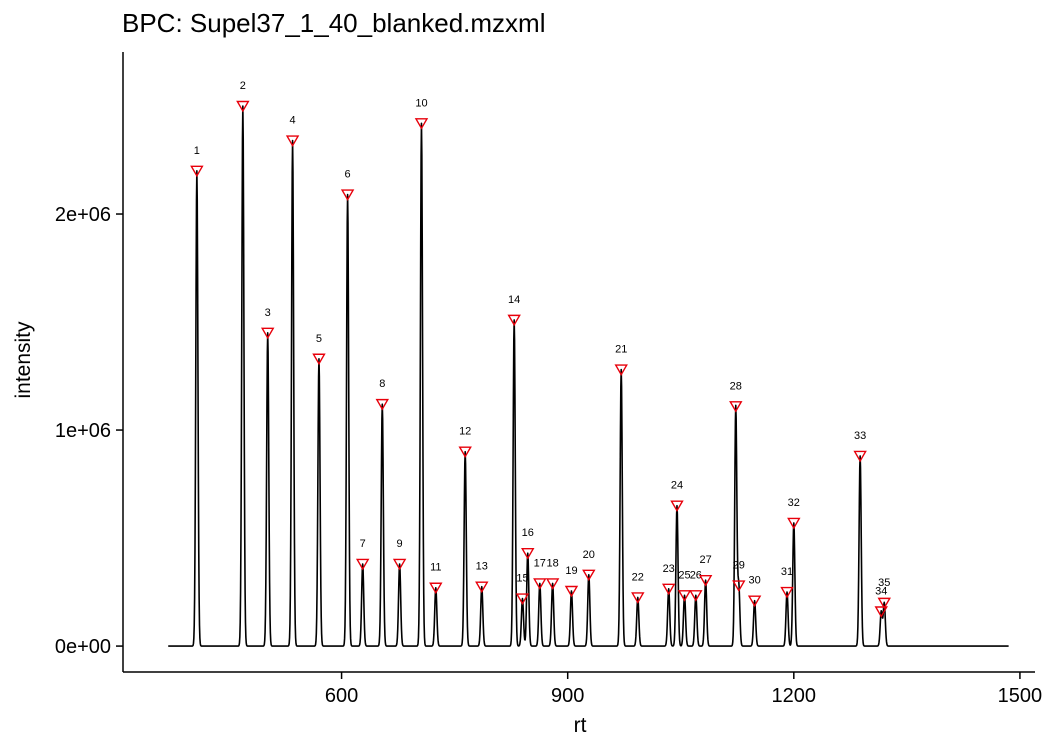 This screenshot has height=750, width=1050. I want to click on peak-label: 2, so click(243, 86).